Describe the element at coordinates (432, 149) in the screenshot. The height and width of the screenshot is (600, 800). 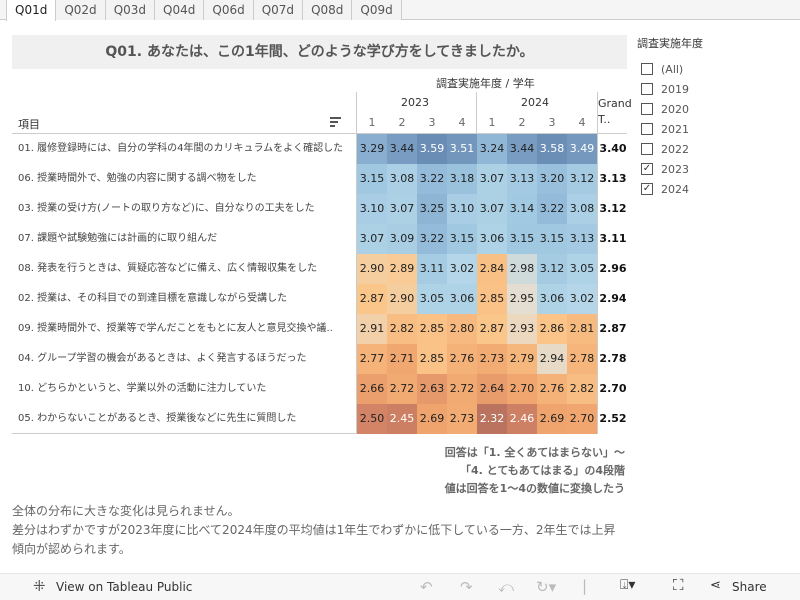
I see `heatmap-cell: 3.59` at that location.